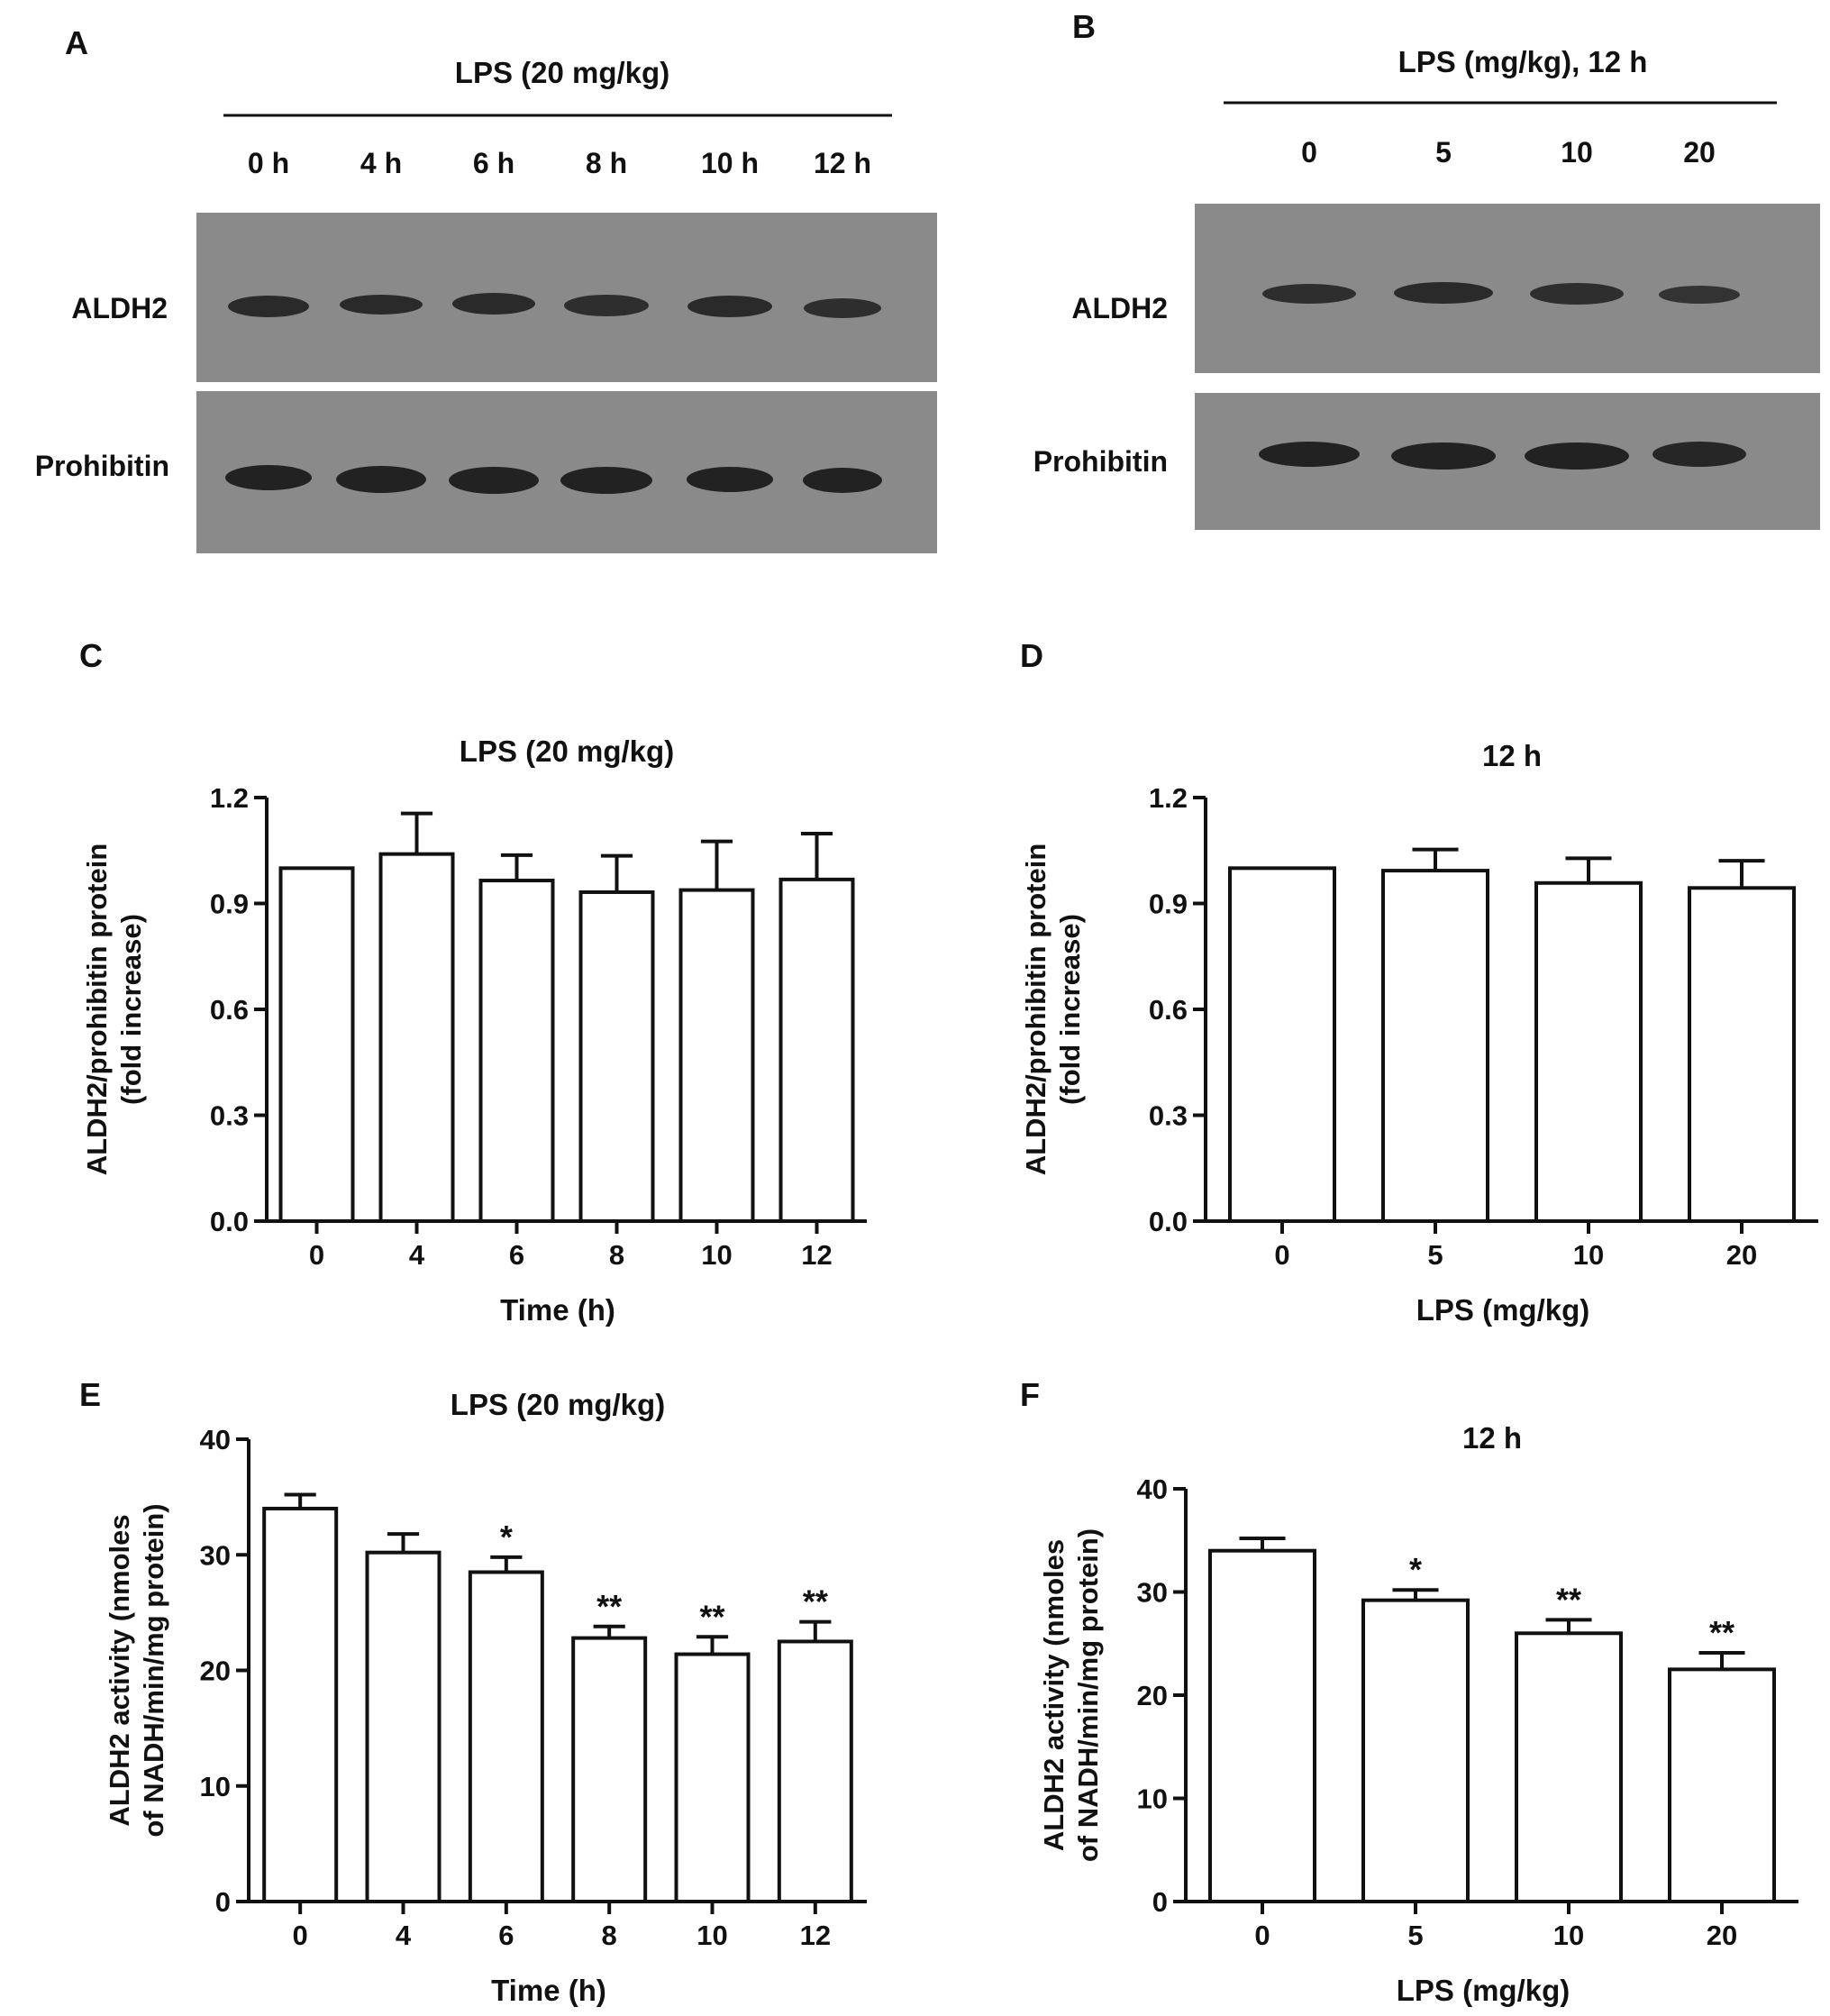  Describe the element at coordinates (1309, 152) in the screenshot. I see `blot-b-lane-label: 0` at that location.